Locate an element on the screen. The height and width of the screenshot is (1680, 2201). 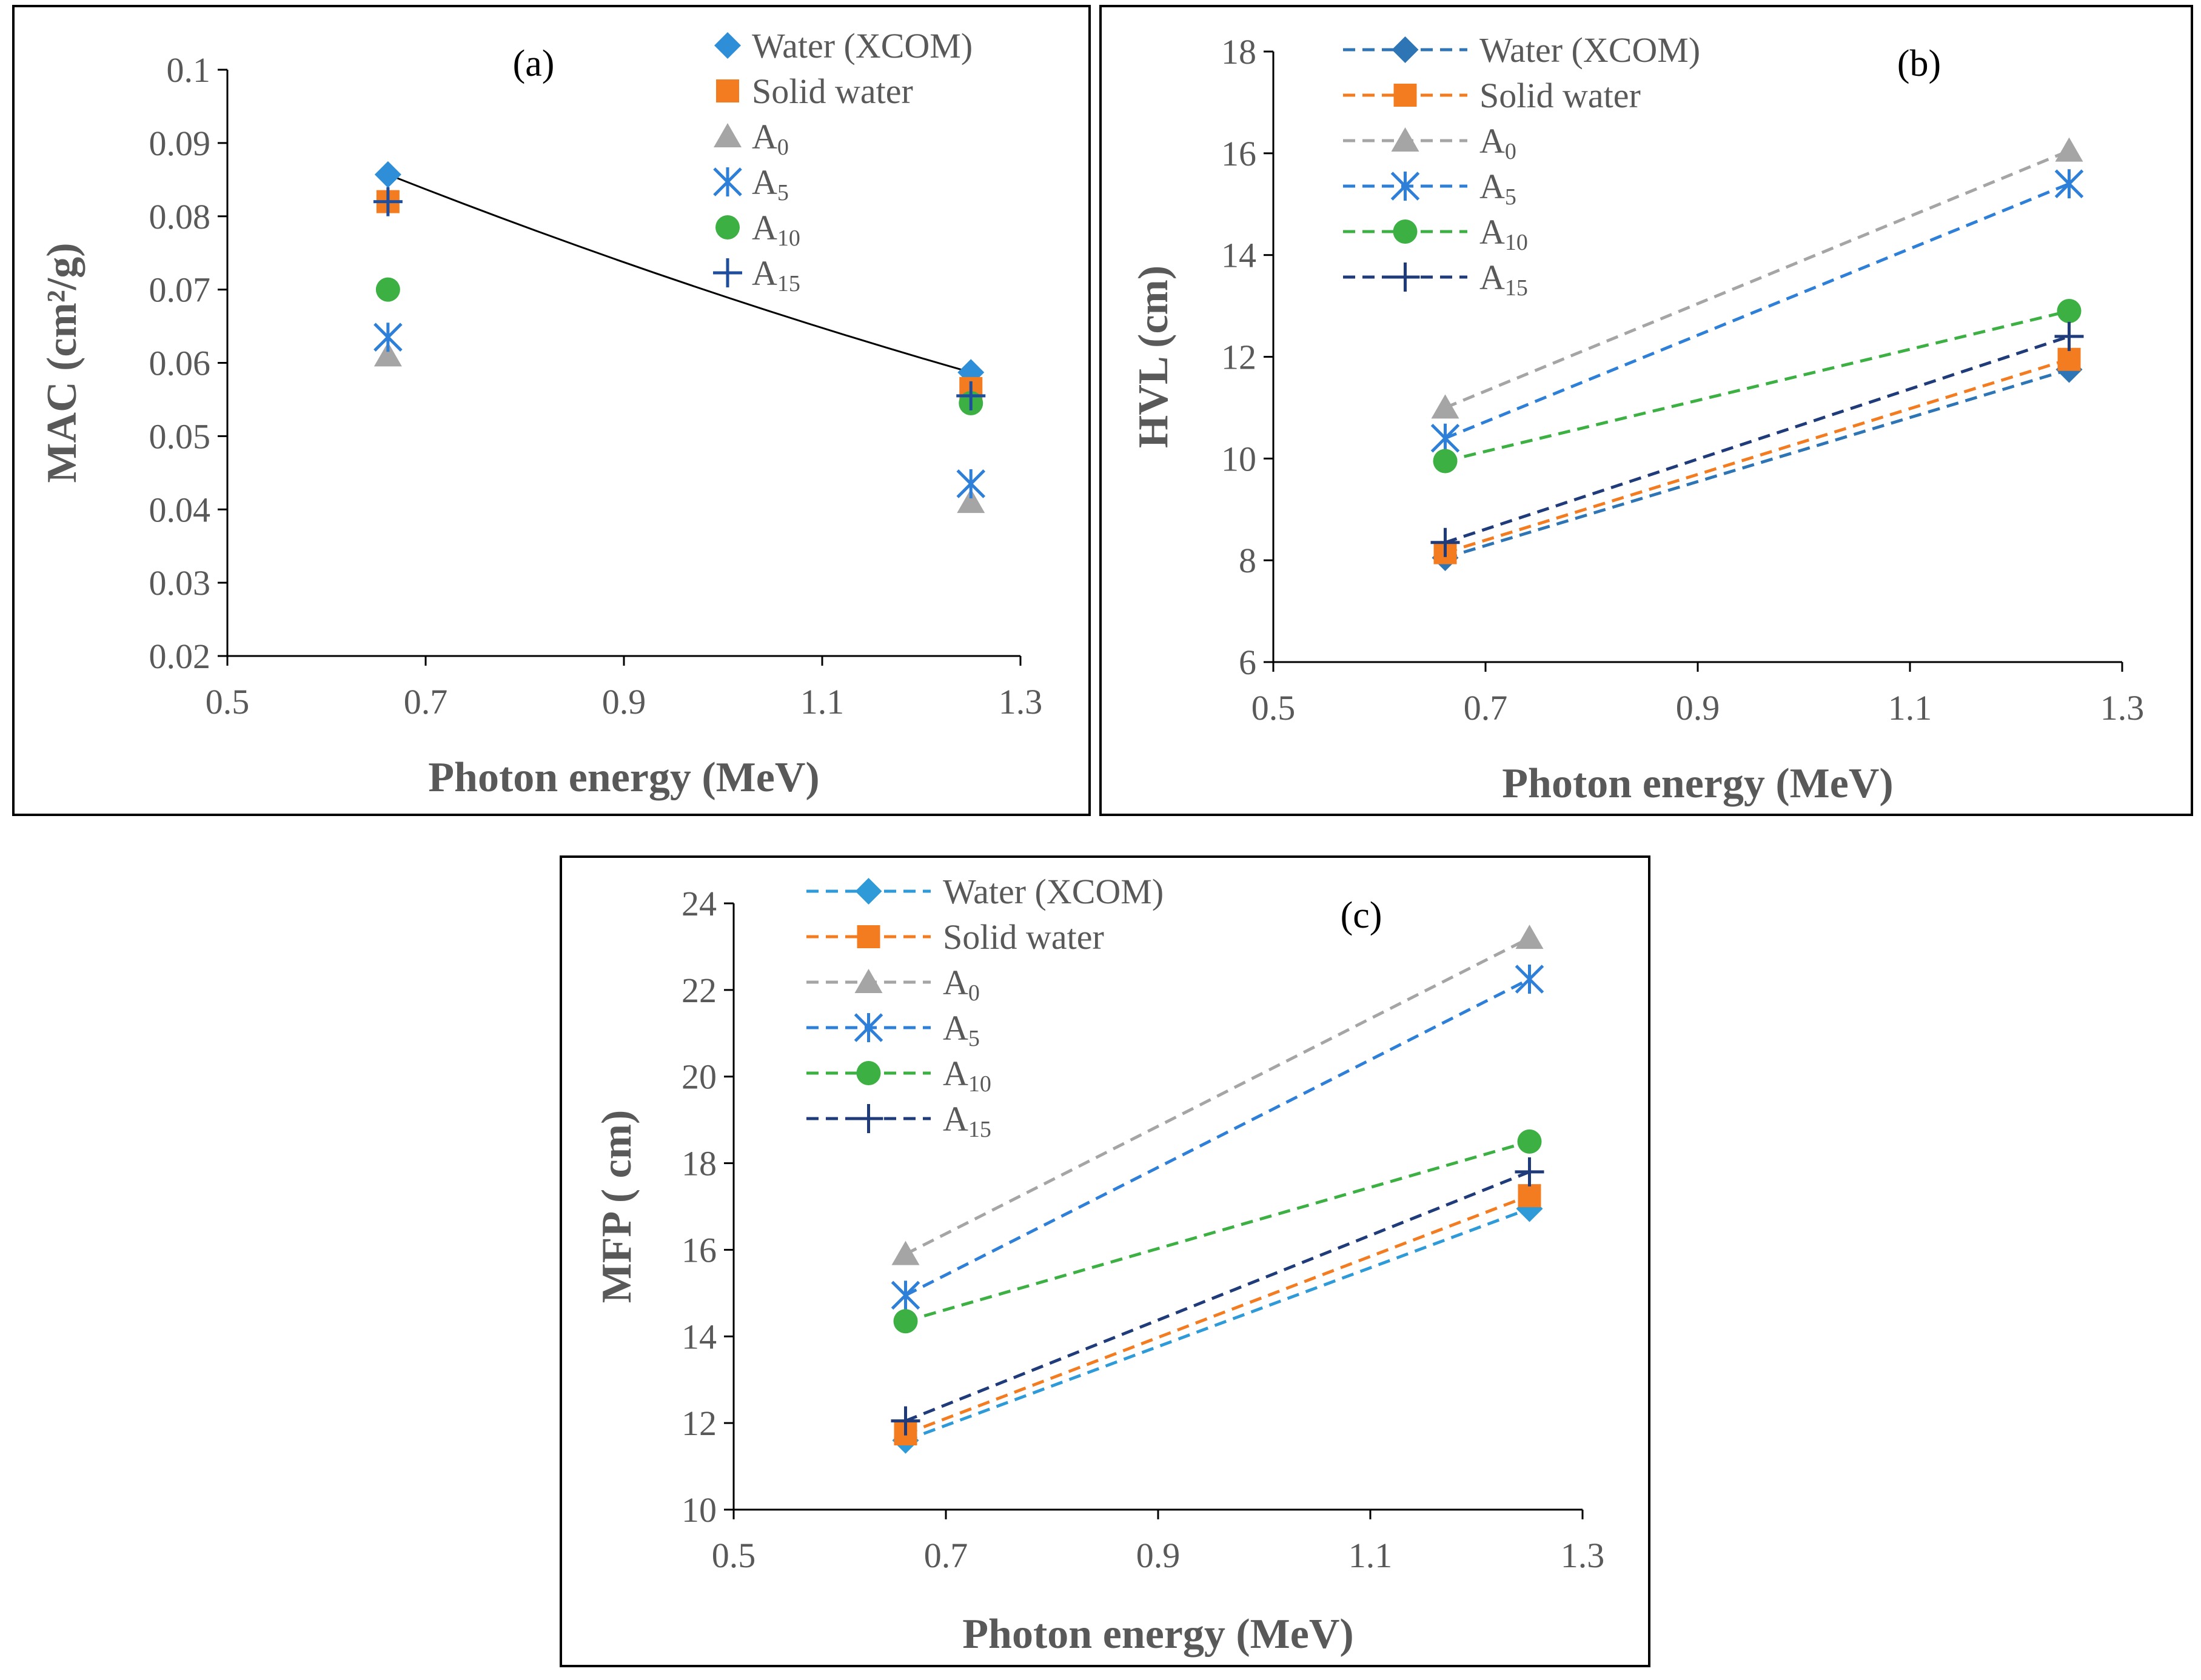
b-y-tick-label: 14 is located at coordinates (1238, 255).